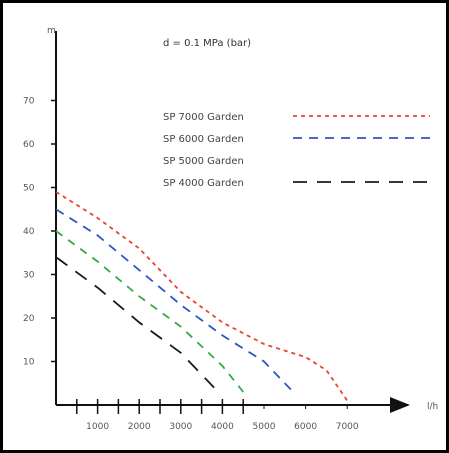  I want to click on legend-label: SP 4000 Garden, so click(203, 183).